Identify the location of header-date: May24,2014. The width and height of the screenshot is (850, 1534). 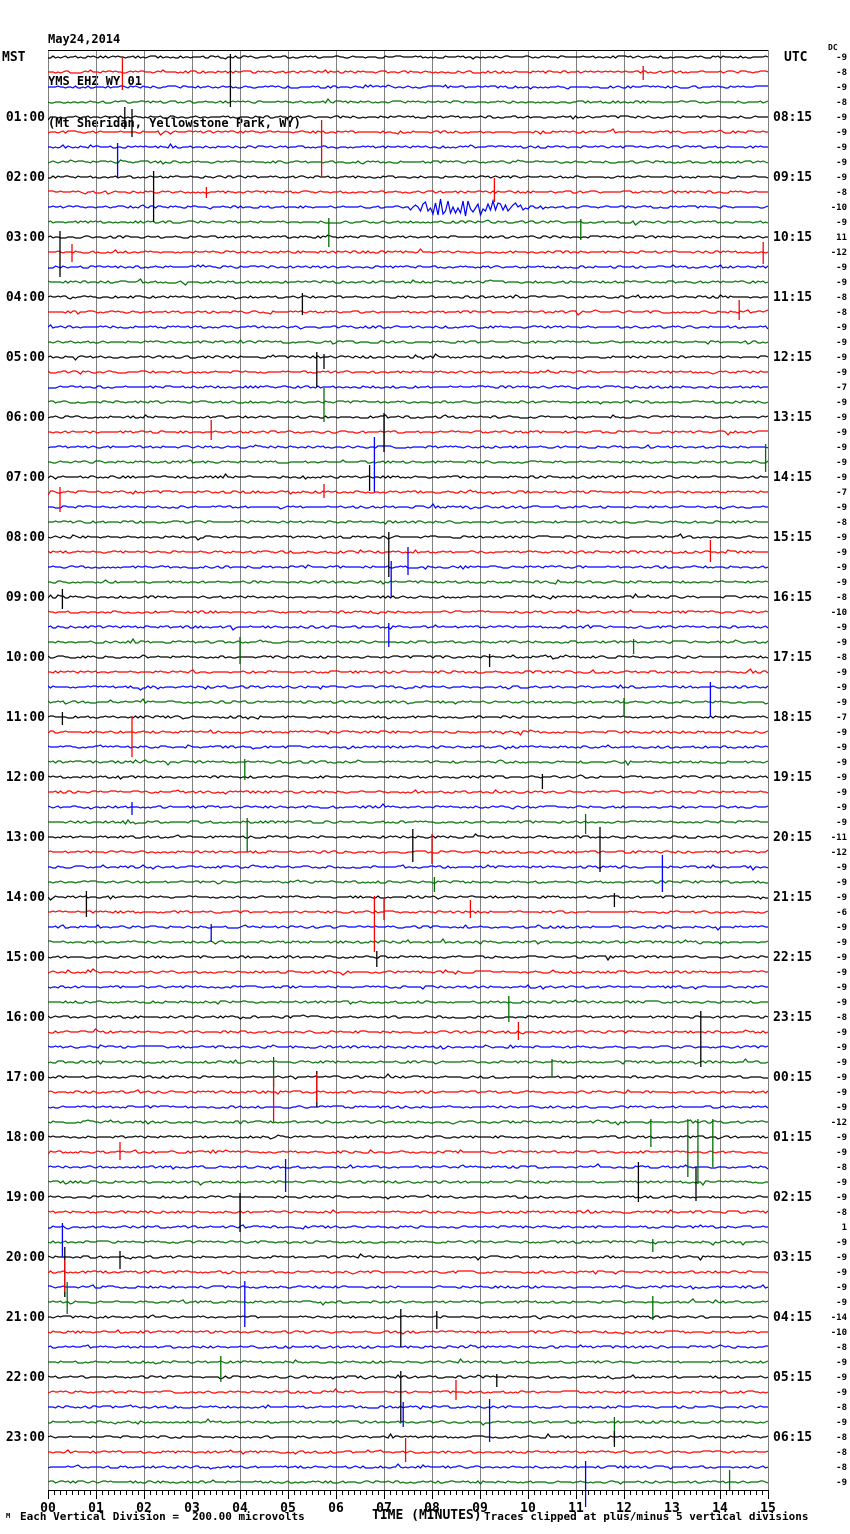
(84, 39).